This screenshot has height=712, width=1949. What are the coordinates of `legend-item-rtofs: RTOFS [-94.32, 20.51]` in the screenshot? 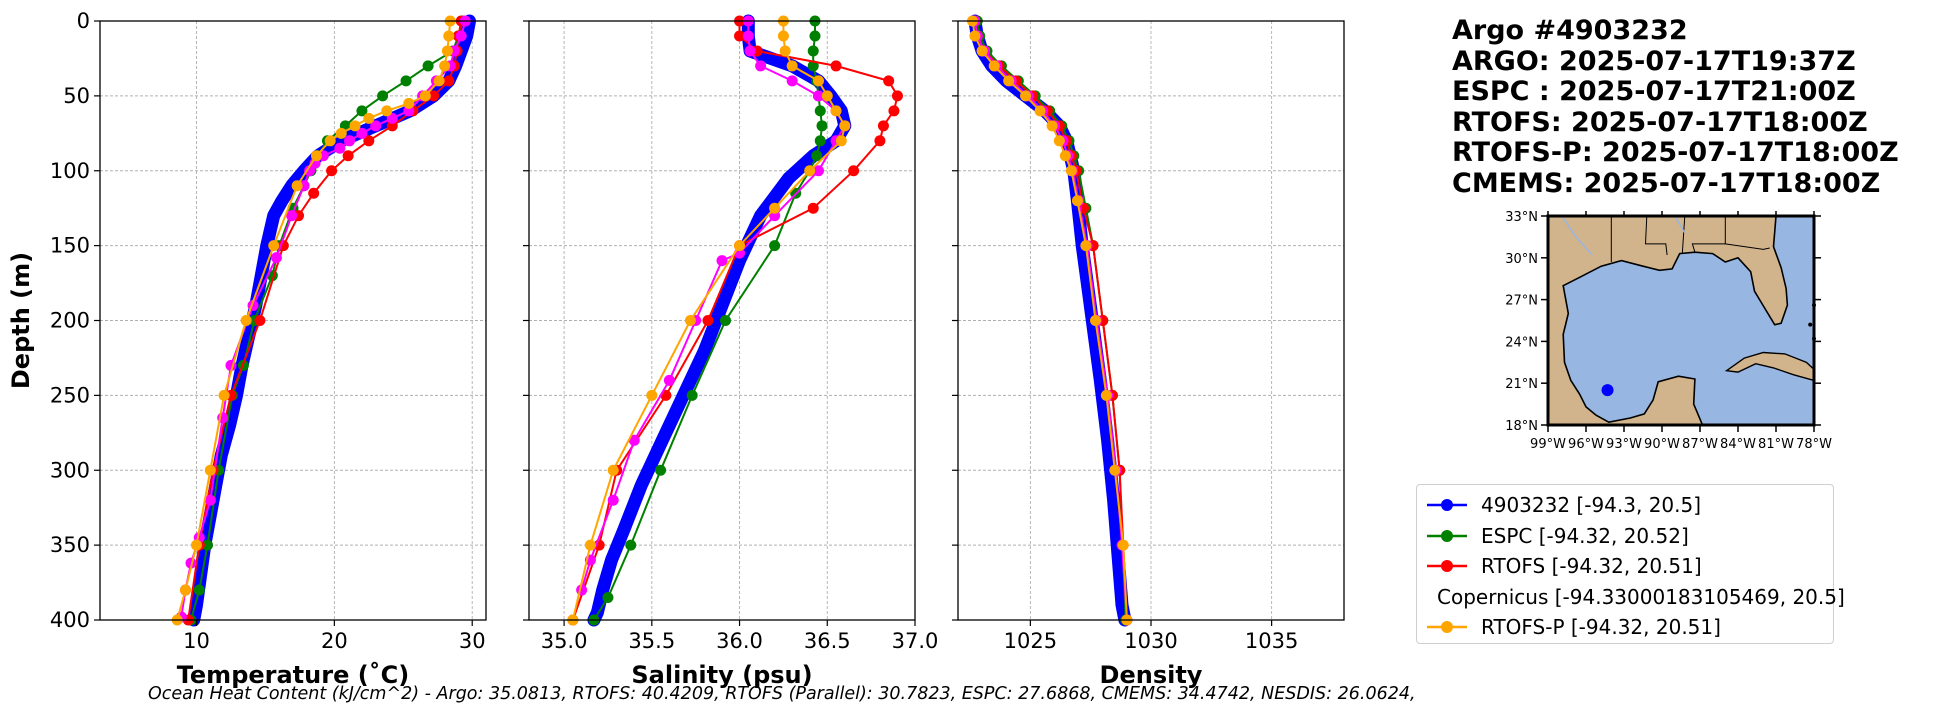 It's located at (1629, 566).